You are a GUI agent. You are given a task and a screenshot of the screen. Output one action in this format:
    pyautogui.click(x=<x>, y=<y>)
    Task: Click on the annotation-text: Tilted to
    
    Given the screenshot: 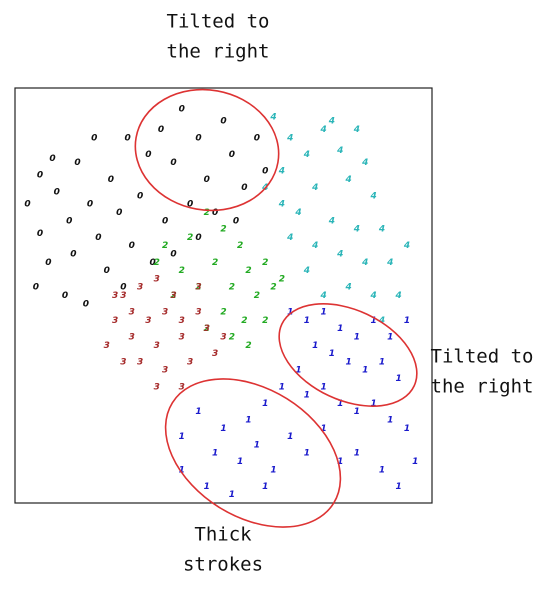 What is the action you would take?
    pyautogui.click(x=218, y=22)
    